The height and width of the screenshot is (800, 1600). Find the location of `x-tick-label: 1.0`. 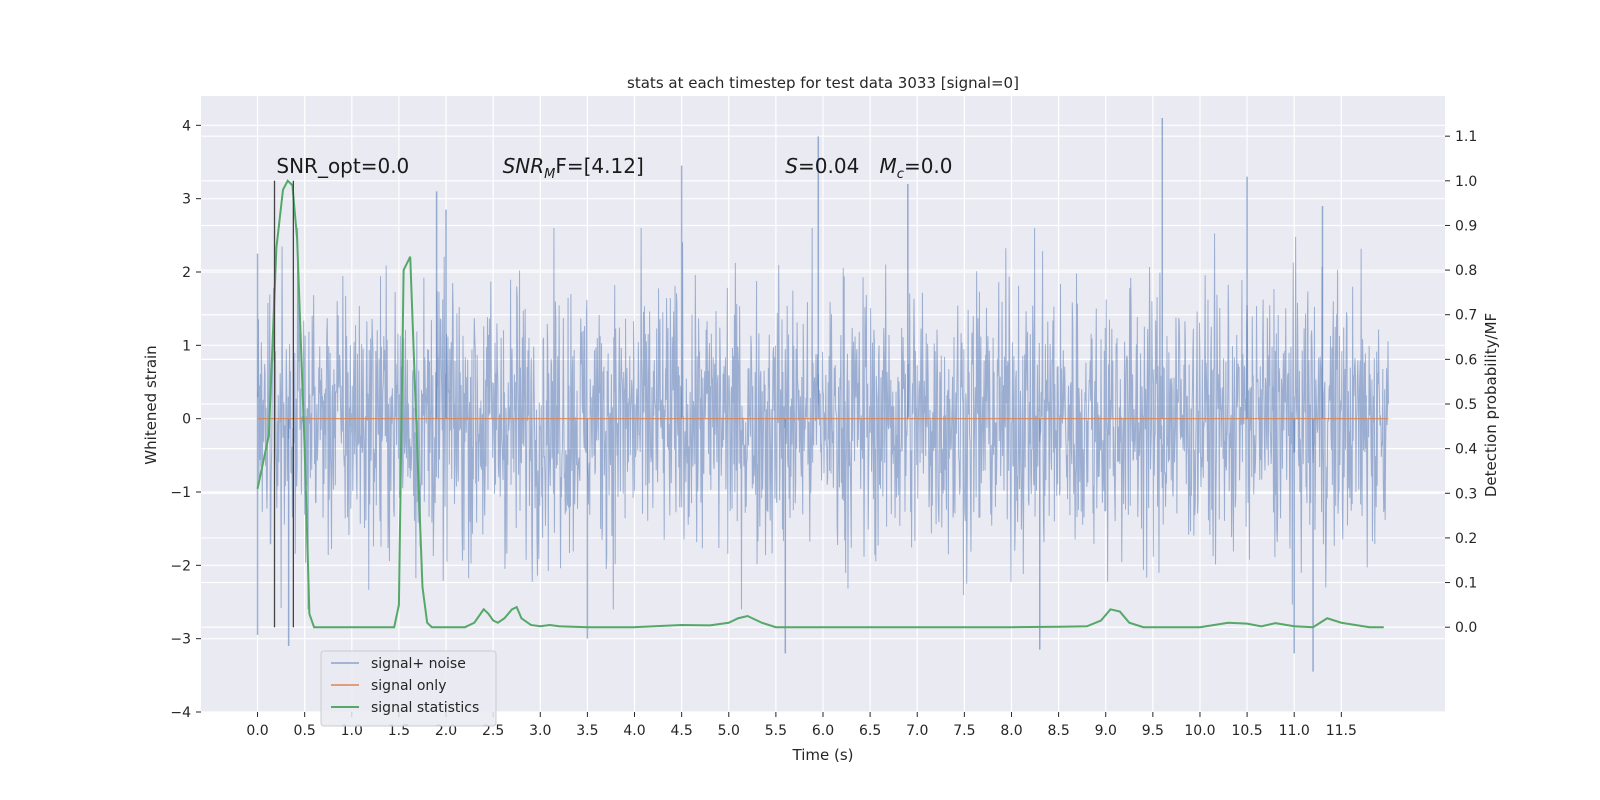

x-tick-label: 1.0 is located at coordinates (352, 731).